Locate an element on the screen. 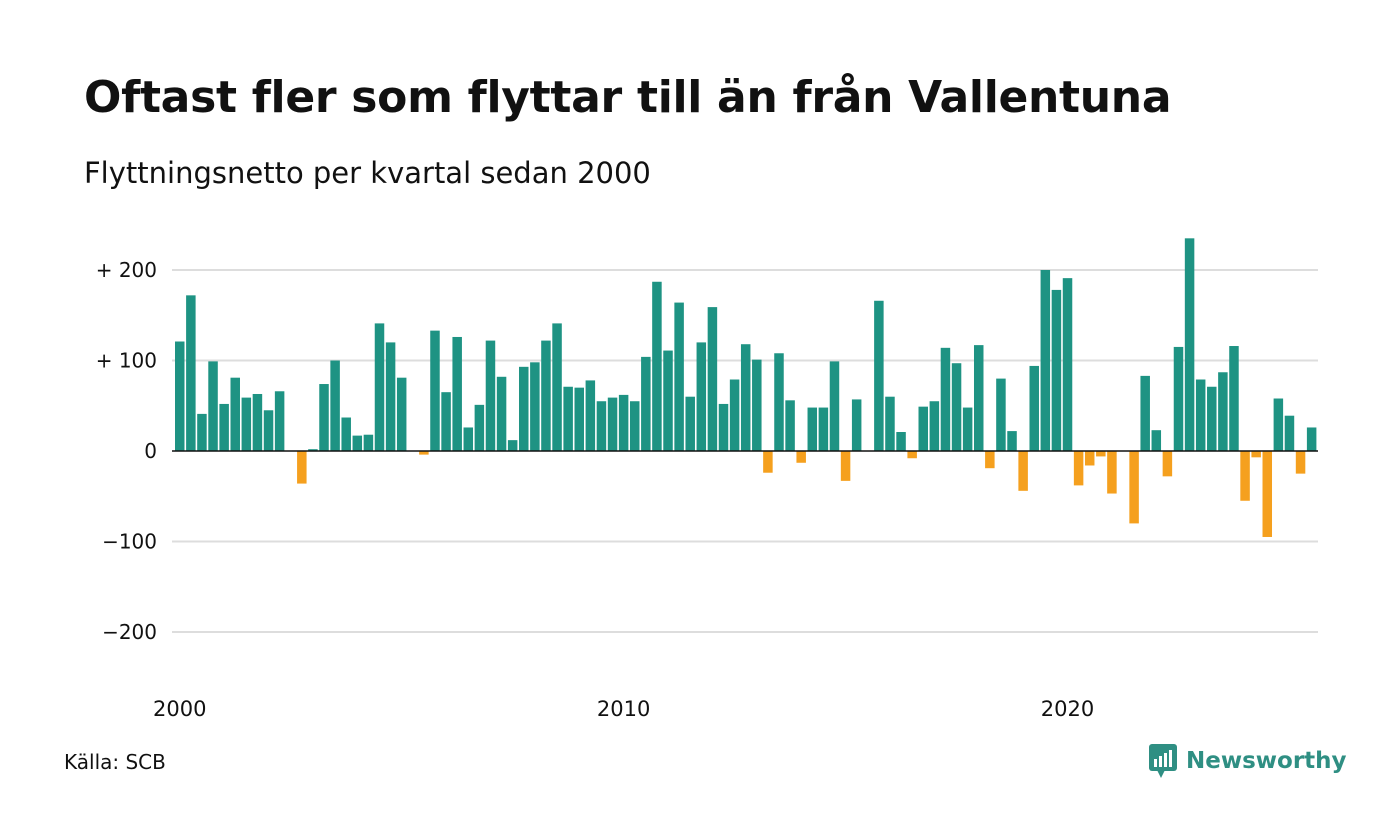 The width and height of the screenshot is (1400, 840). x-axis-labels: 2000 2010 2020 is located at coordinates (623, 709).